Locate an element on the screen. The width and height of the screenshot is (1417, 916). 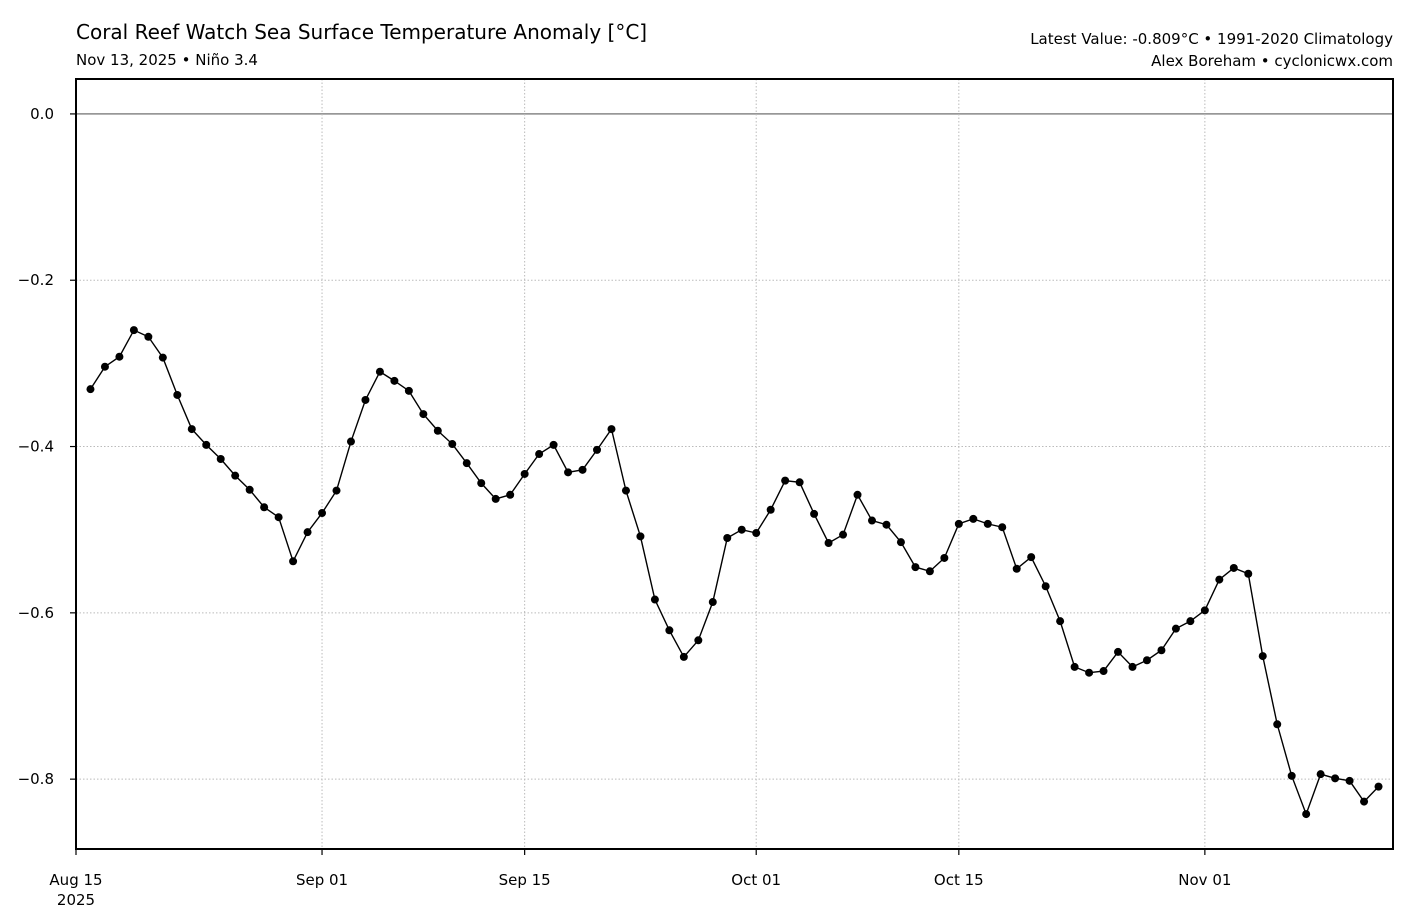
x-tick-label: Sep 15 is located at coordinates (525, 880).